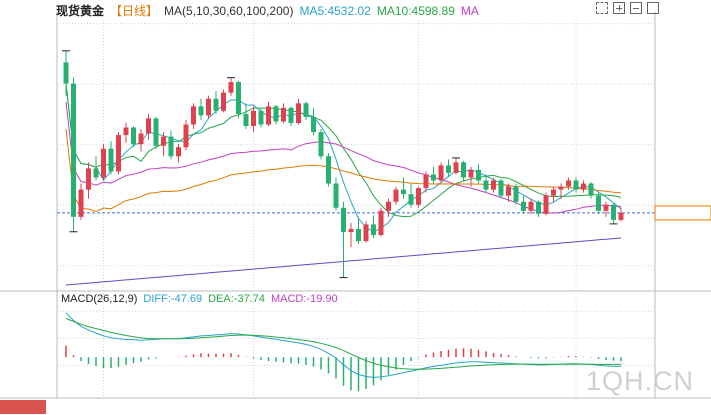 This screenshot has height=415, width=711. Describe the element at coordinates (602, 8) in the screenshot. I see `crosshair-icon` at that location.